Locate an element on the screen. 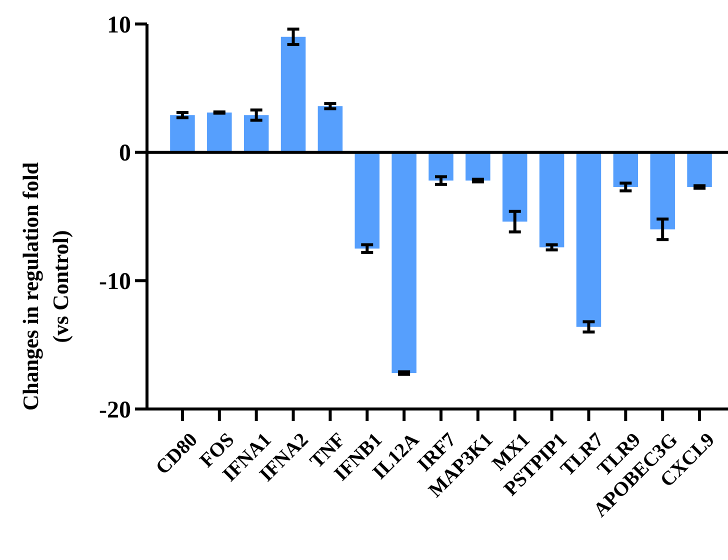  y-tick-label: -20 is located at coordinates (115, 410).